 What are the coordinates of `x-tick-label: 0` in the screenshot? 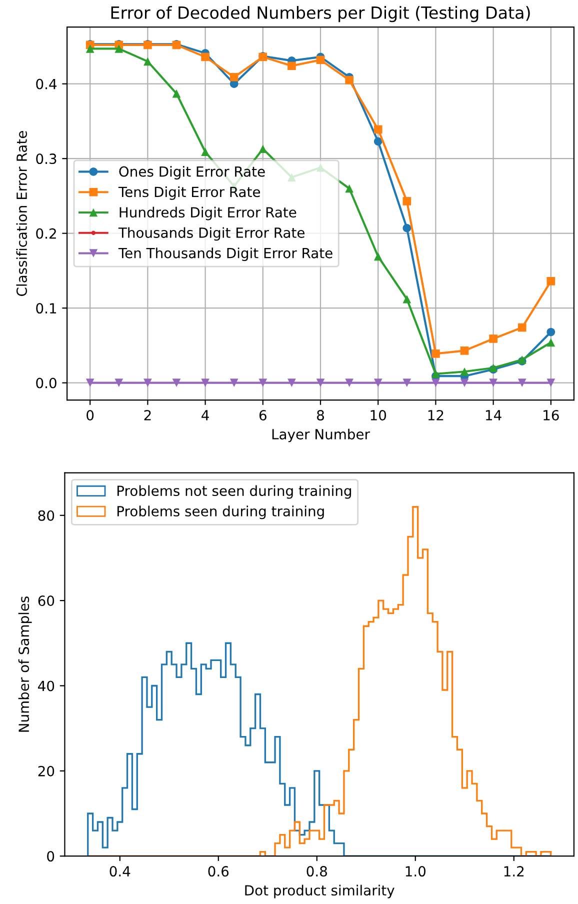 It's located at (90, 415).